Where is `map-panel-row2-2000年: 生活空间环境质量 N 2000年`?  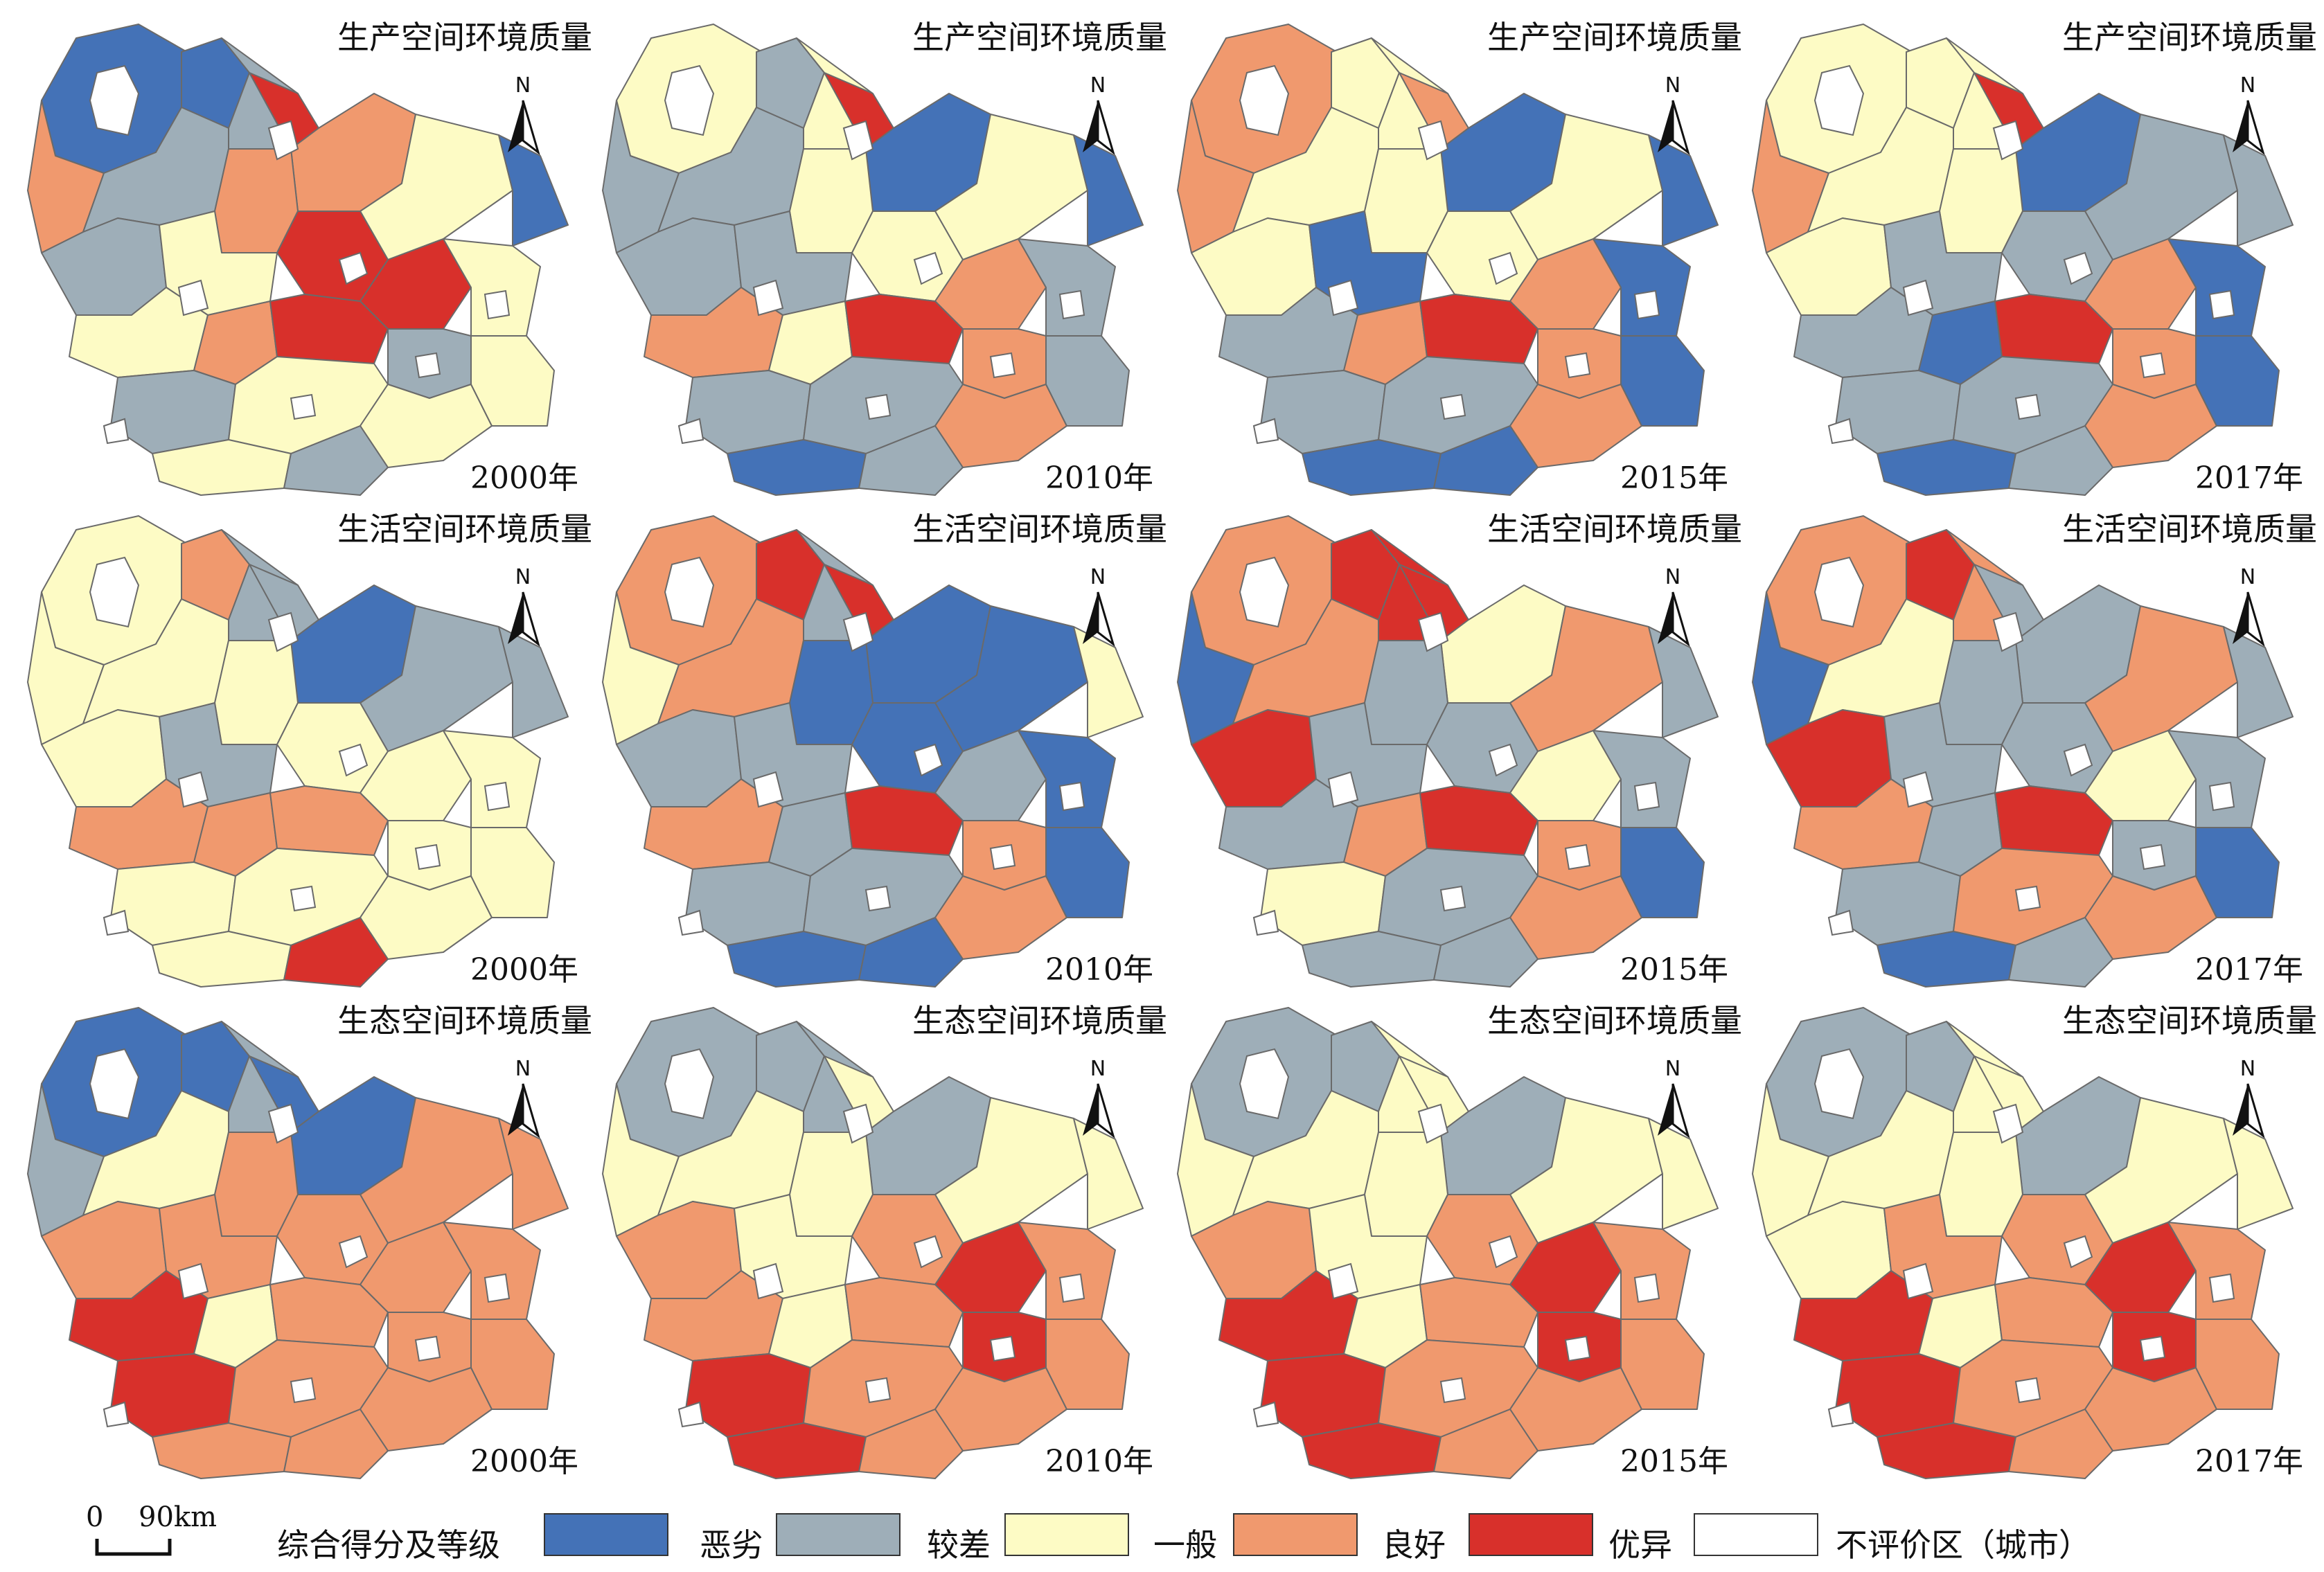
map-panel-row2-2000年: 生活空间环境质量 N 2000年 is located at coordinates (309, 749).